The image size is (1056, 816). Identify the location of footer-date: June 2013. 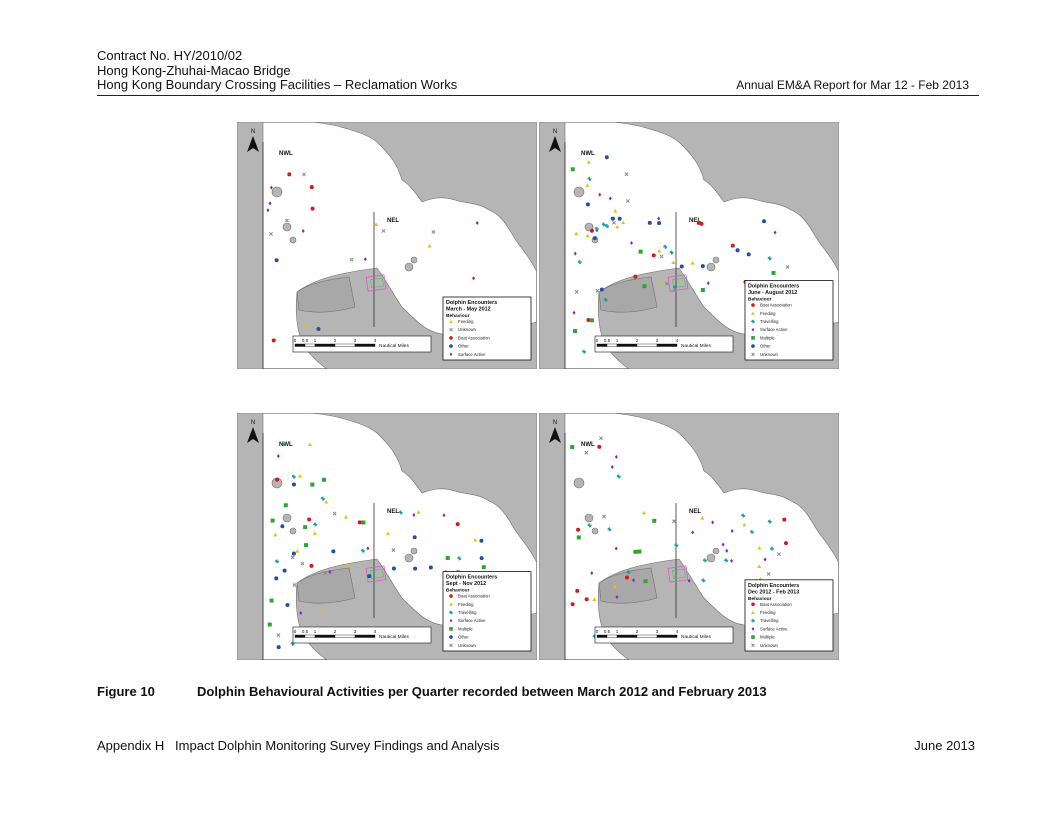
(944, 745).